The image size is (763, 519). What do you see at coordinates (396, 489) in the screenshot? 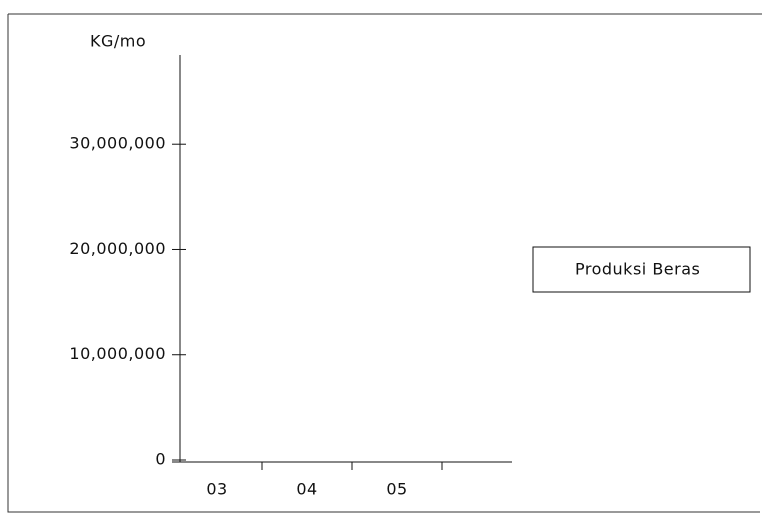
I see `x-tick-label: 05` at bounding box center [396, 489].